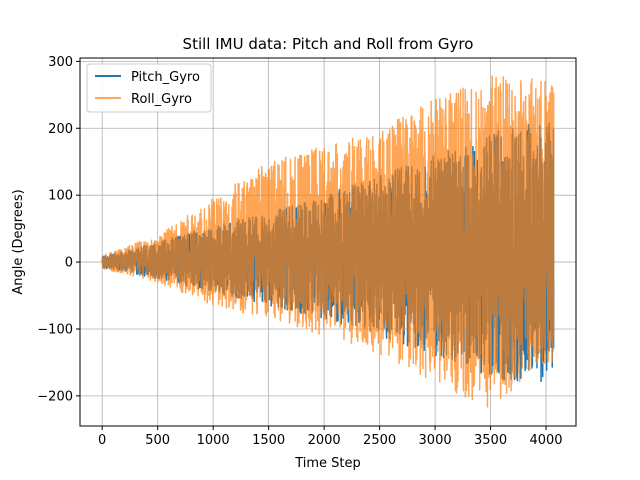  What do you see at coordinates (545, 440) in the screenshot?
I see `x-tick-label: 4000` at bounding box center [545, 440].